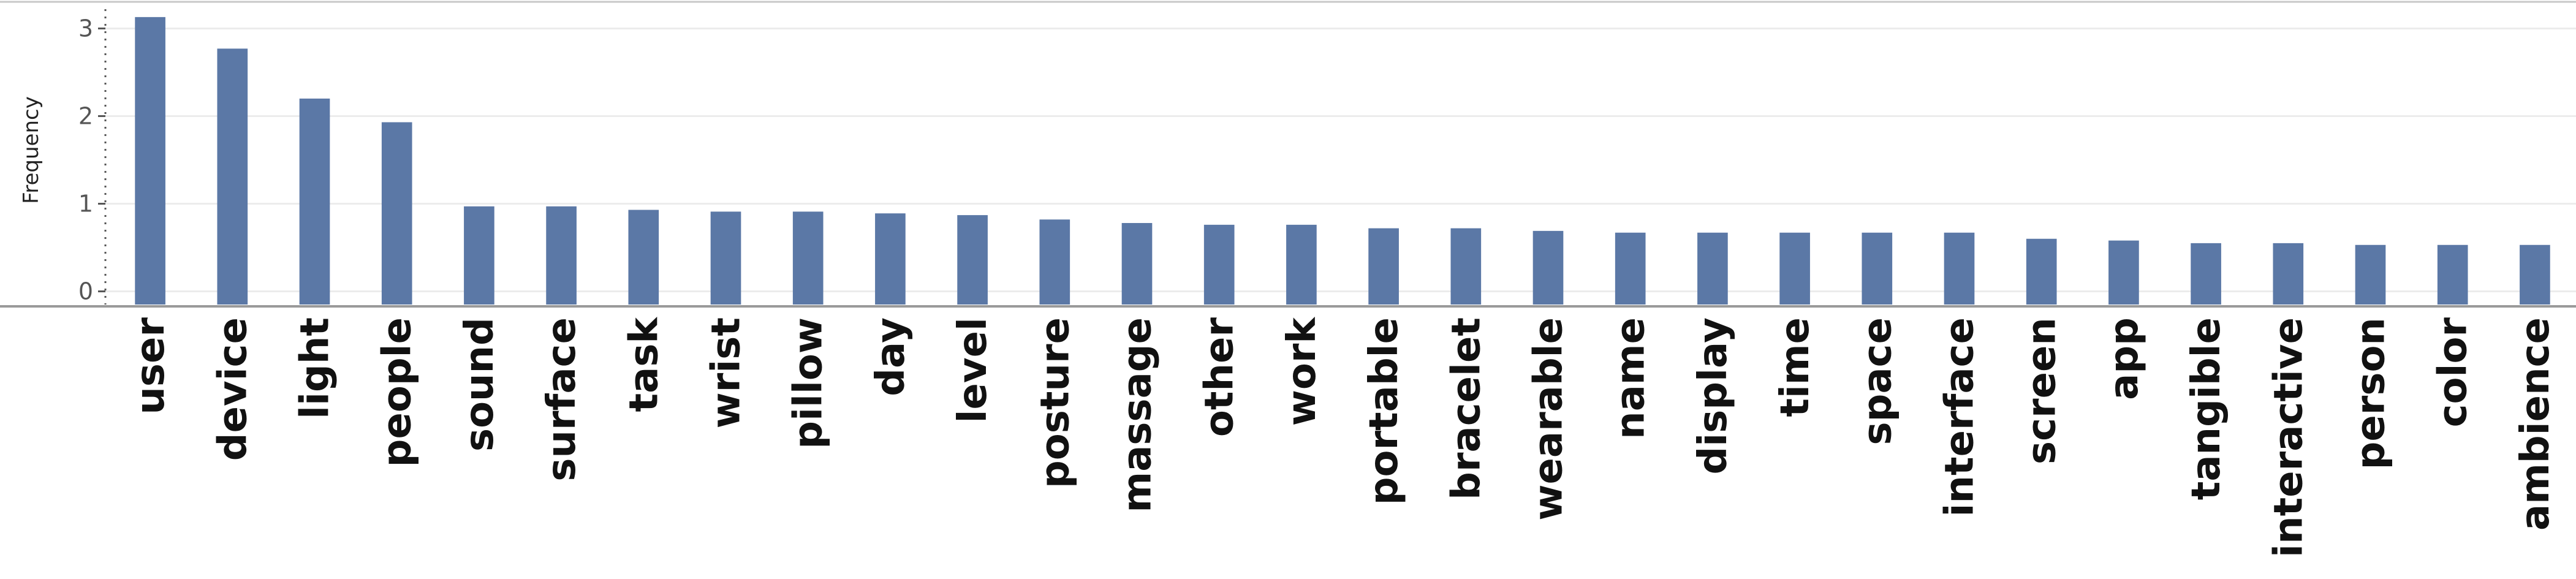  Describe the element at coordinates (1219, 264) in the screenshot. I see `bar-other` at that location.